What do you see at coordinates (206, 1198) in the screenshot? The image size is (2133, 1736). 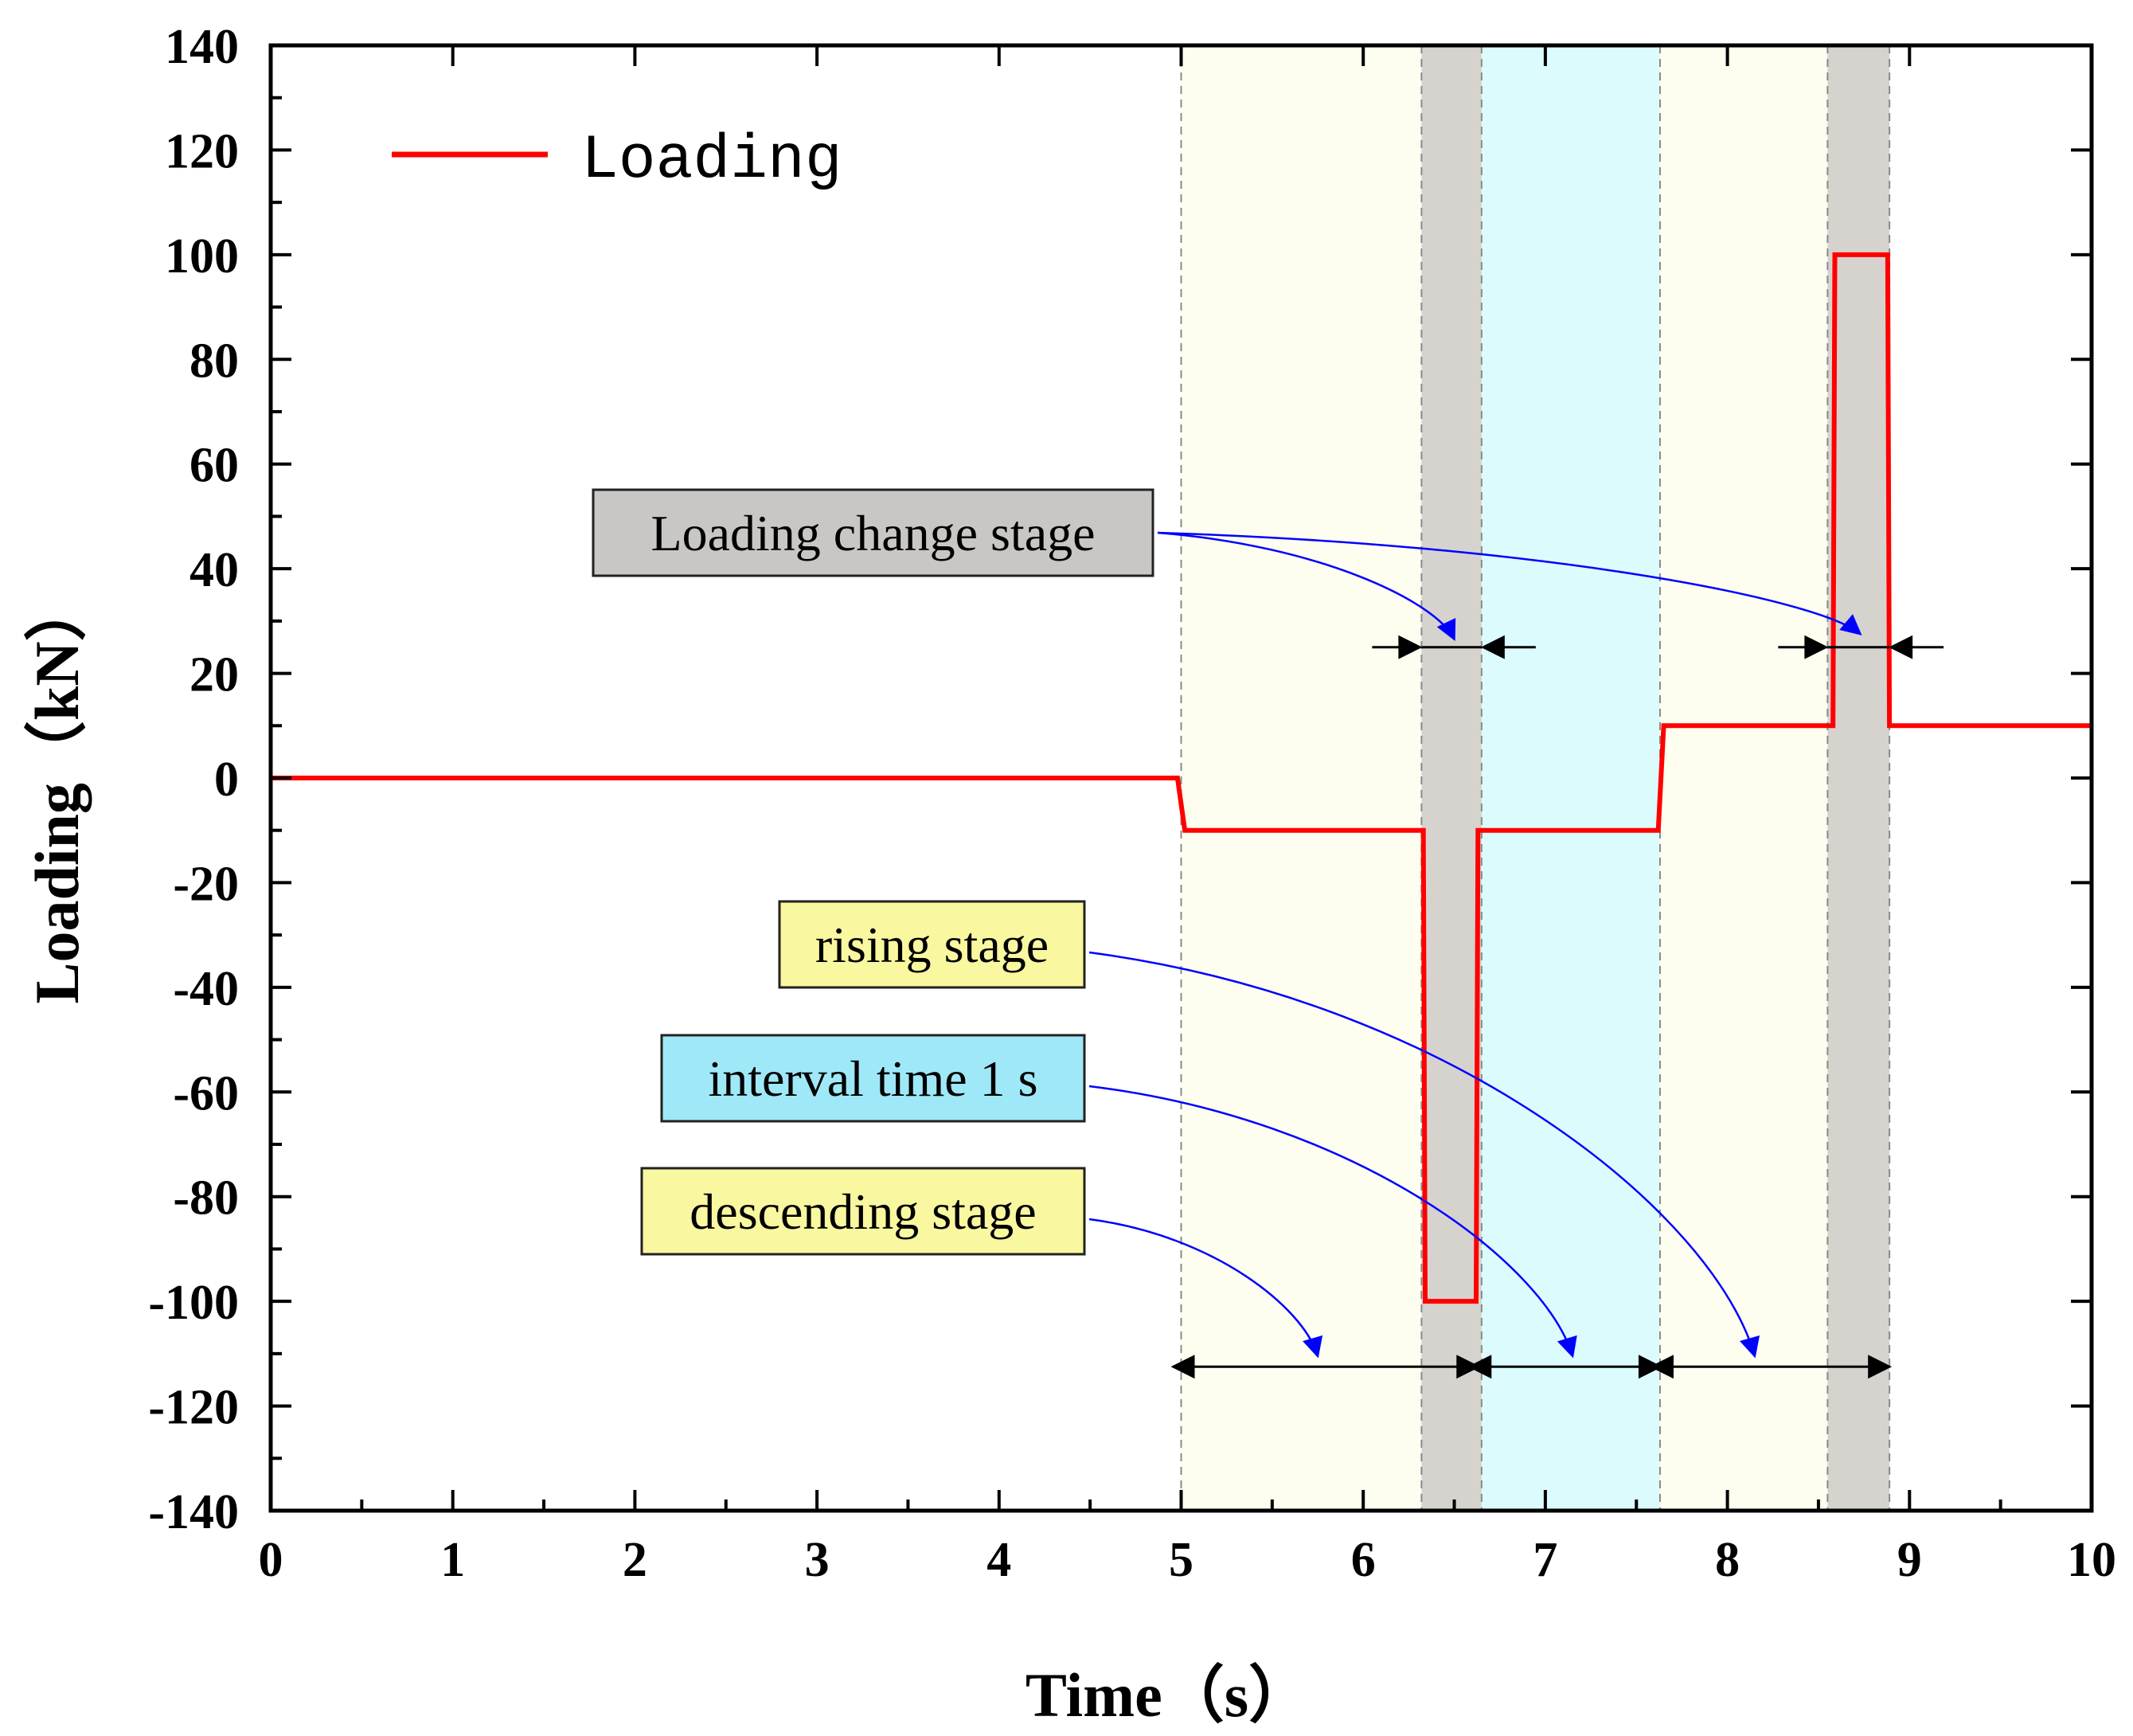 I see `y-tick-label: -80` at bounding box center [206, 1198].